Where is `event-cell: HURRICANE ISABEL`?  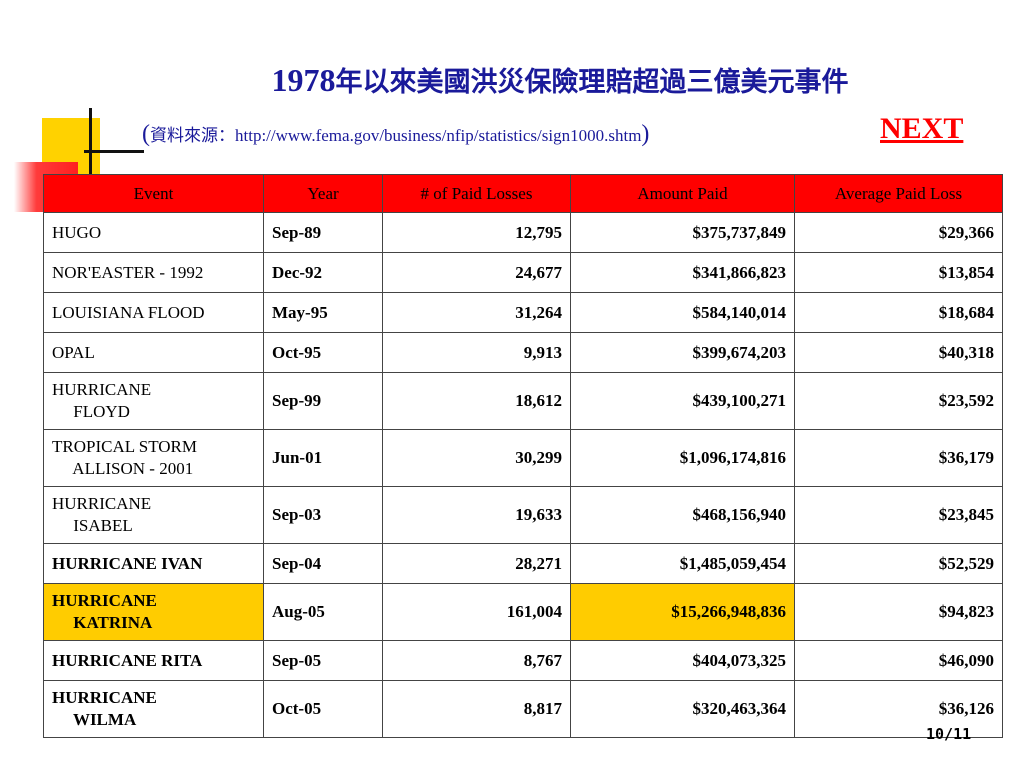
event-cell: HURRICANE ISABEL is located at coordinates (153, 515).